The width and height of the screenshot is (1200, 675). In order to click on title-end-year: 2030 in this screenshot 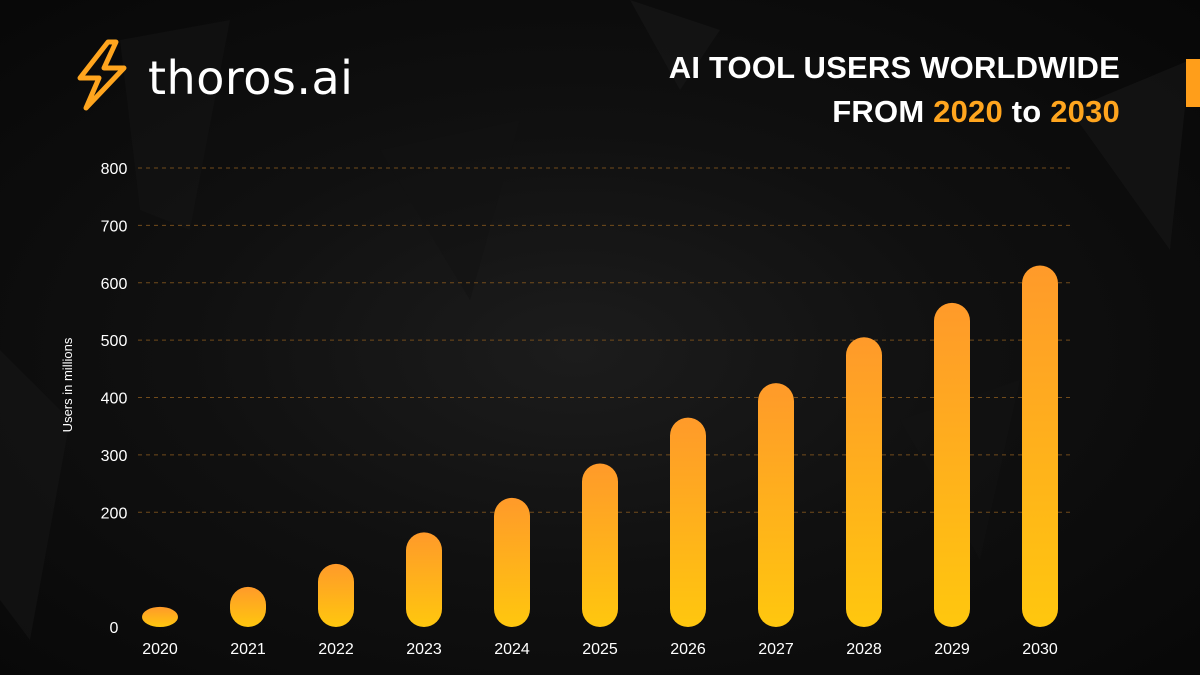, I will do `click(1085, 111)`.